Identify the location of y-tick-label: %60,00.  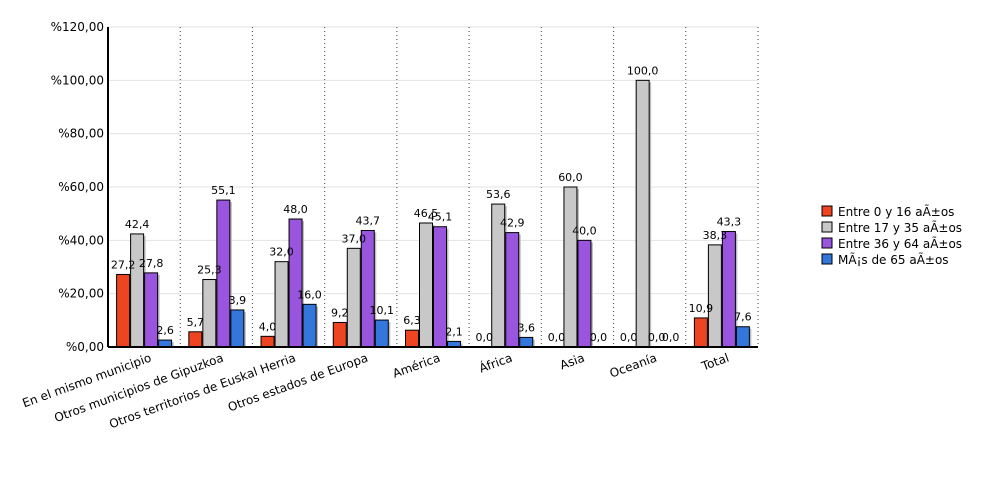
(81, 187).